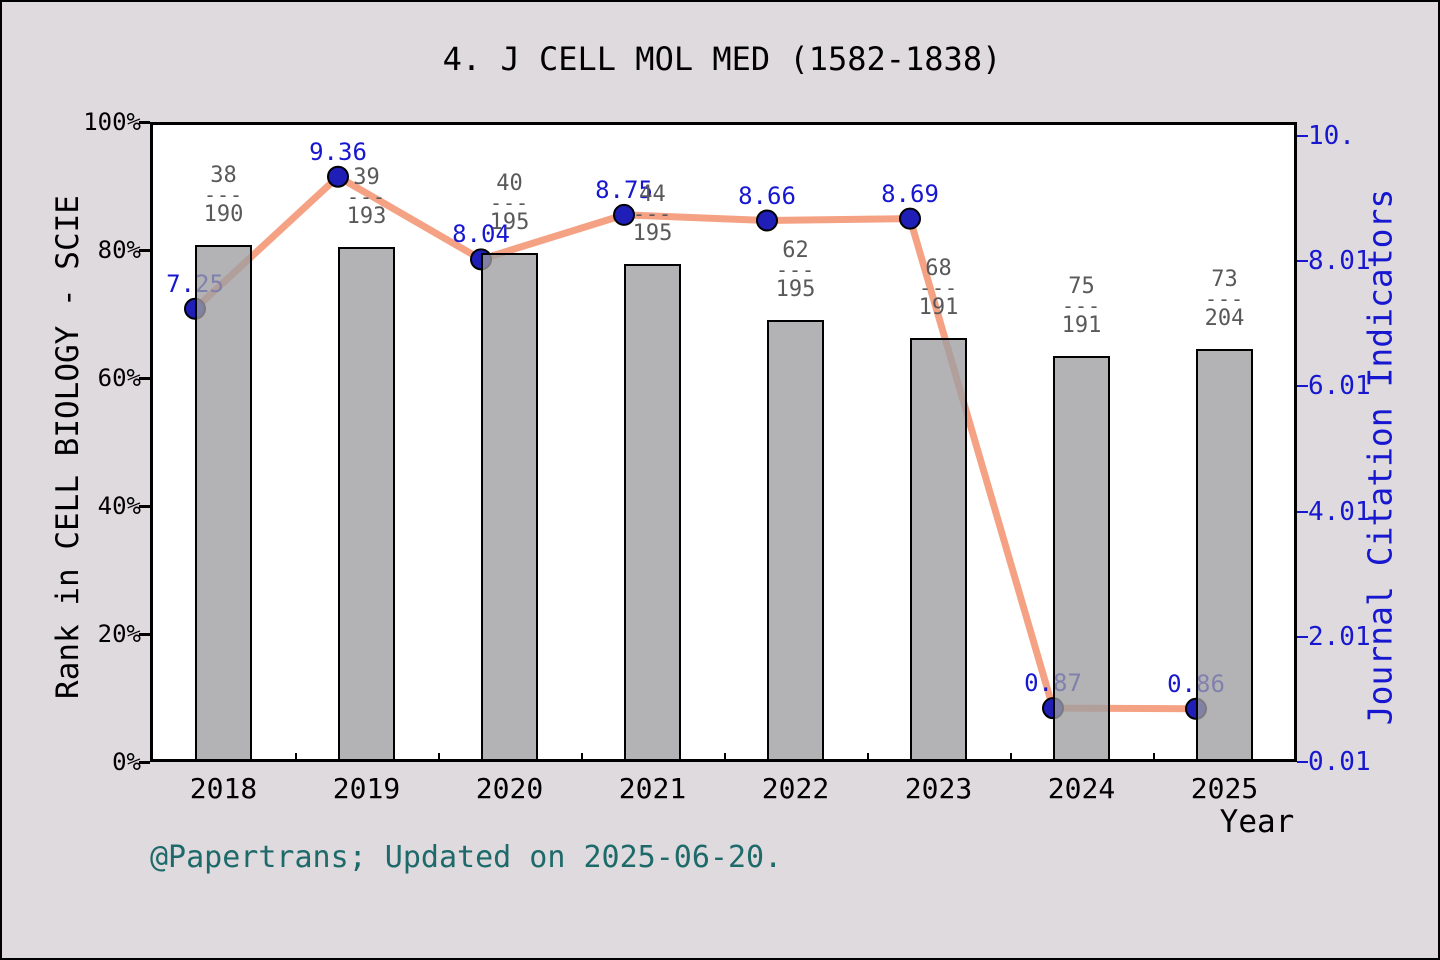 The height and width of the screenshot is (960, 1440). What do you see at coordinates (338, 176) in the screenshot?
I see `jci-point-2019` at bounding box center [338, 176].